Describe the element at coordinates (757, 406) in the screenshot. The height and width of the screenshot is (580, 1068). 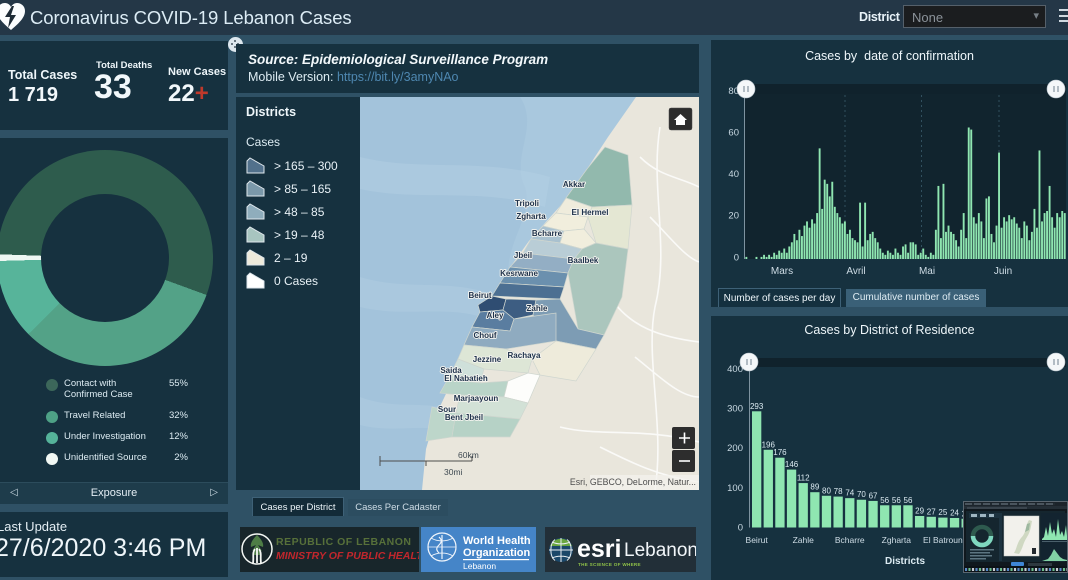
I see `svg-text: 293` at that location.